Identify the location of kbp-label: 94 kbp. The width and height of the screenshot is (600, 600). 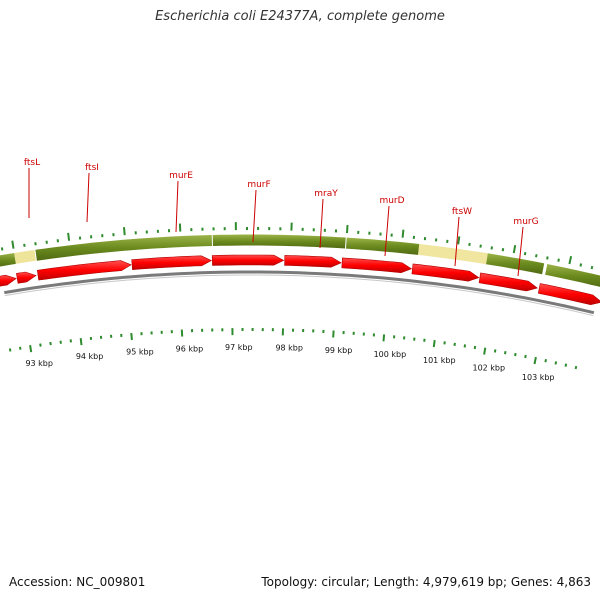
(90, 356).